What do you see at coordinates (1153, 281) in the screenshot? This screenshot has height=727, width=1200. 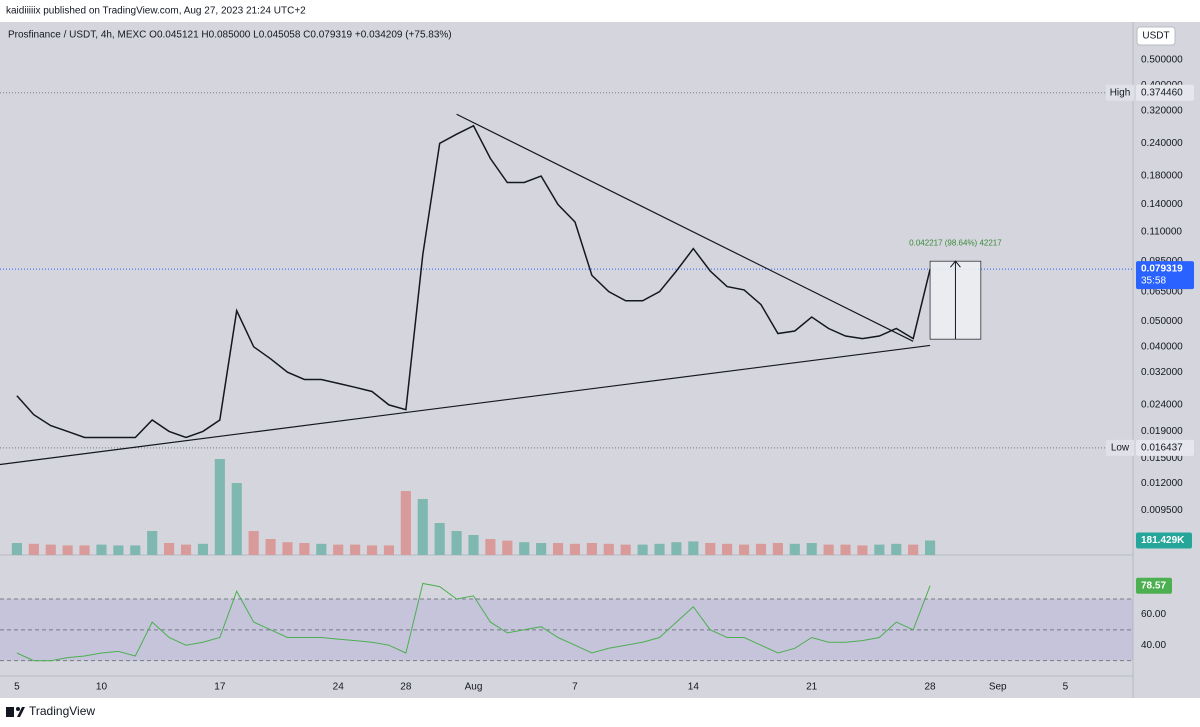 I see `countdown: 35:58` at bounding box center [1153, 281].